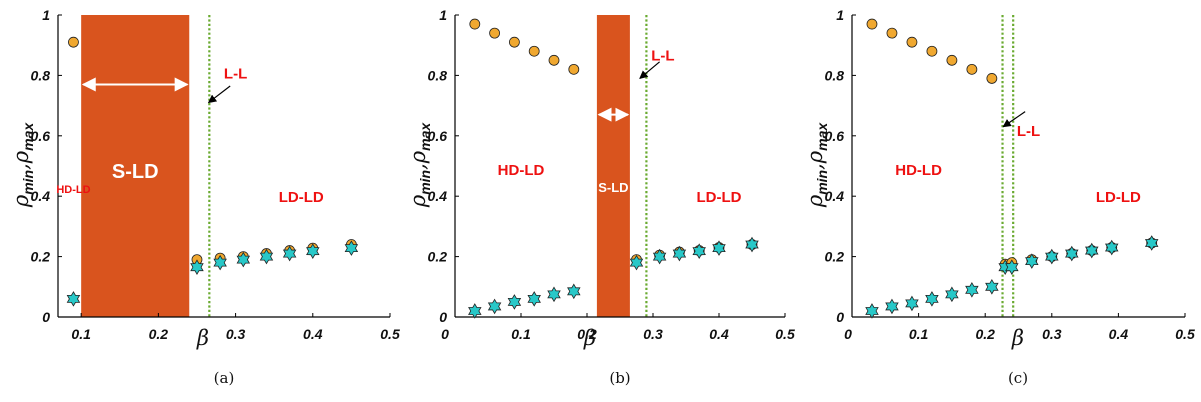 The image size is (1201, 402). What do you see at coordinates (1017, 338) in the screenshot?
I see `x-axis-label: β` at bounding box center [1017, 338].